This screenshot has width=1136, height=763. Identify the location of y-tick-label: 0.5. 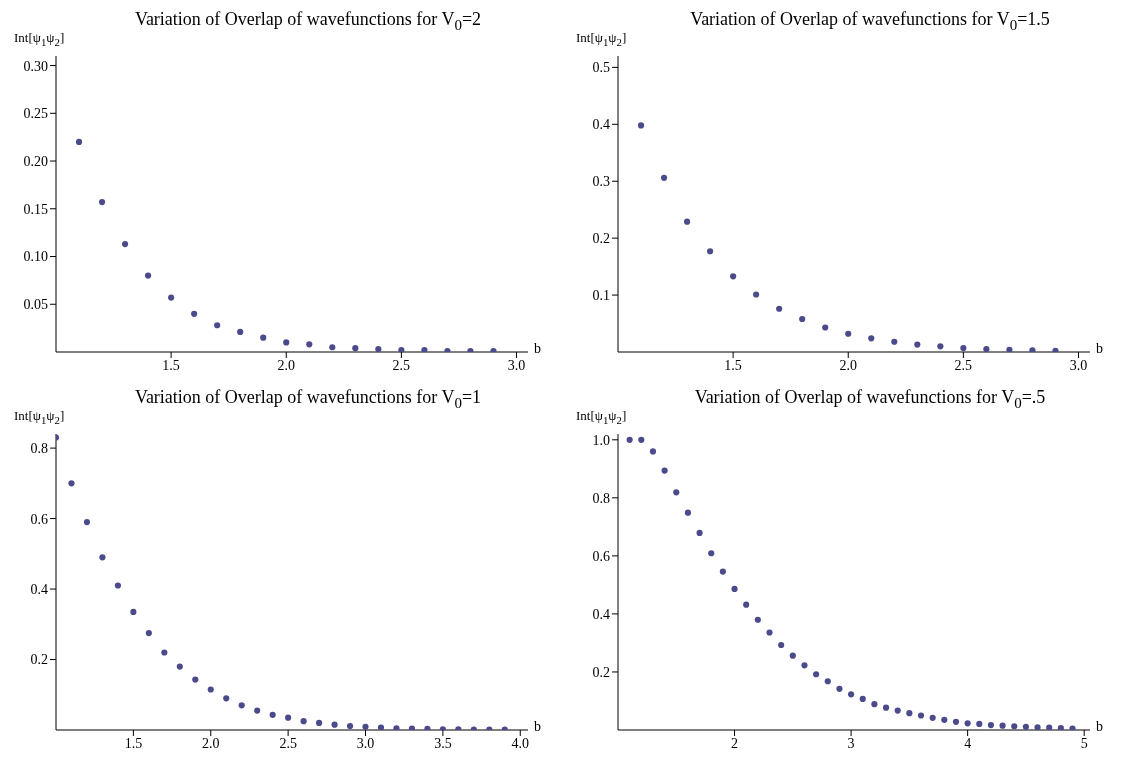
(601, 68).